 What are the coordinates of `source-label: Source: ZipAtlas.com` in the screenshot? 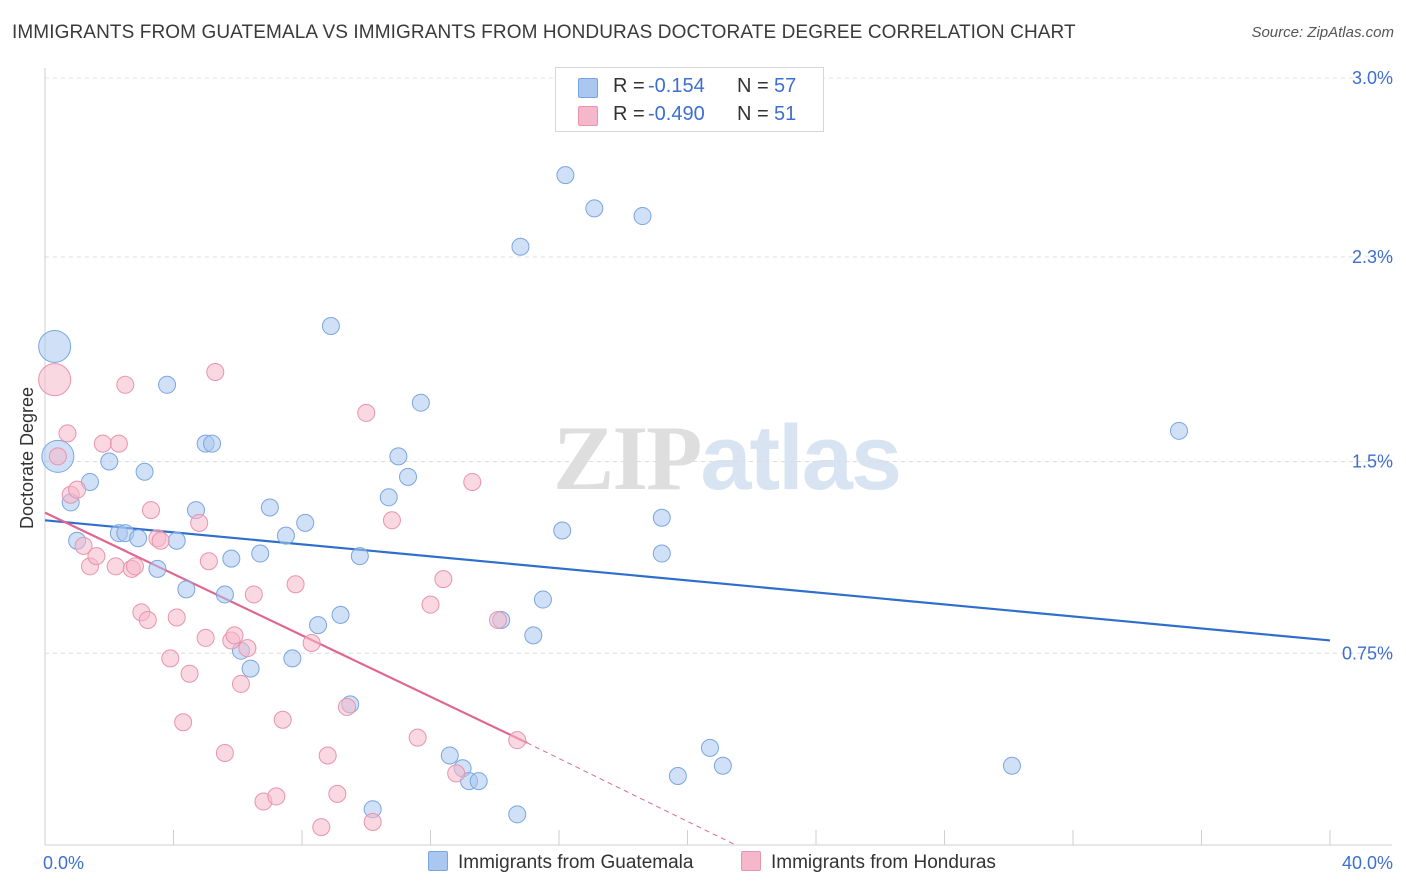 It's located at (1322, 32).